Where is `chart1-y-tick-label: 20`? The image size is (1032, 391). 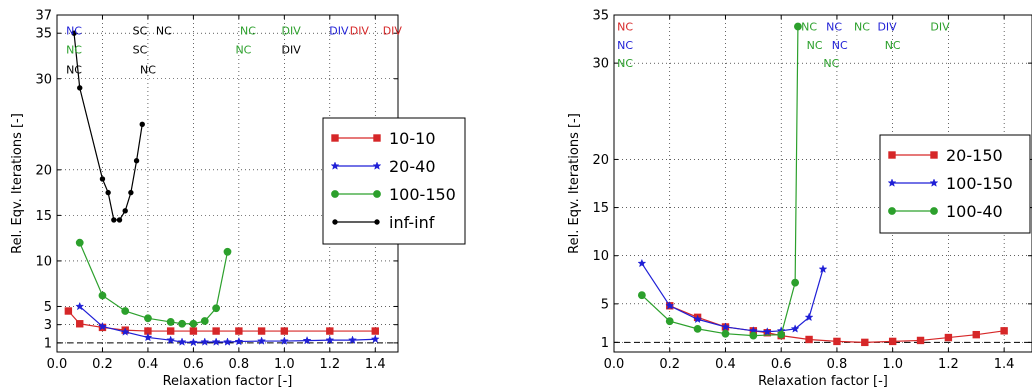
chart1-y-tick-label: 20 is located at coordinates (600, 160).